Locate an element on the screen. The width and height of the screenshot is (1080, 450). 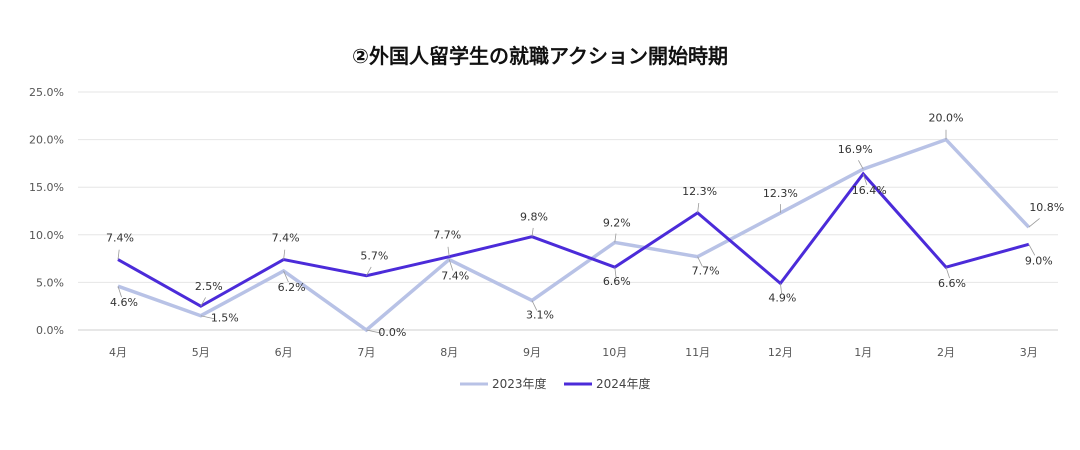
data-label: 4.9% is located at coordinates (782, 297).